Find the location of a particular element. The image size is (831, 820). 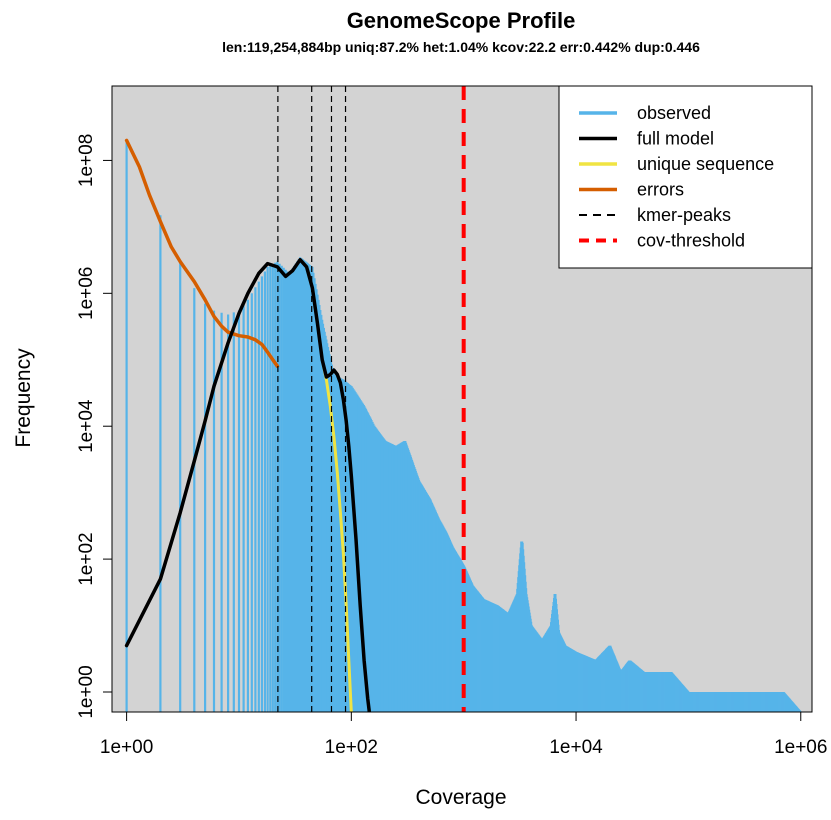

x-tick-label: 1e+02 is located at coordinates (351, 747).